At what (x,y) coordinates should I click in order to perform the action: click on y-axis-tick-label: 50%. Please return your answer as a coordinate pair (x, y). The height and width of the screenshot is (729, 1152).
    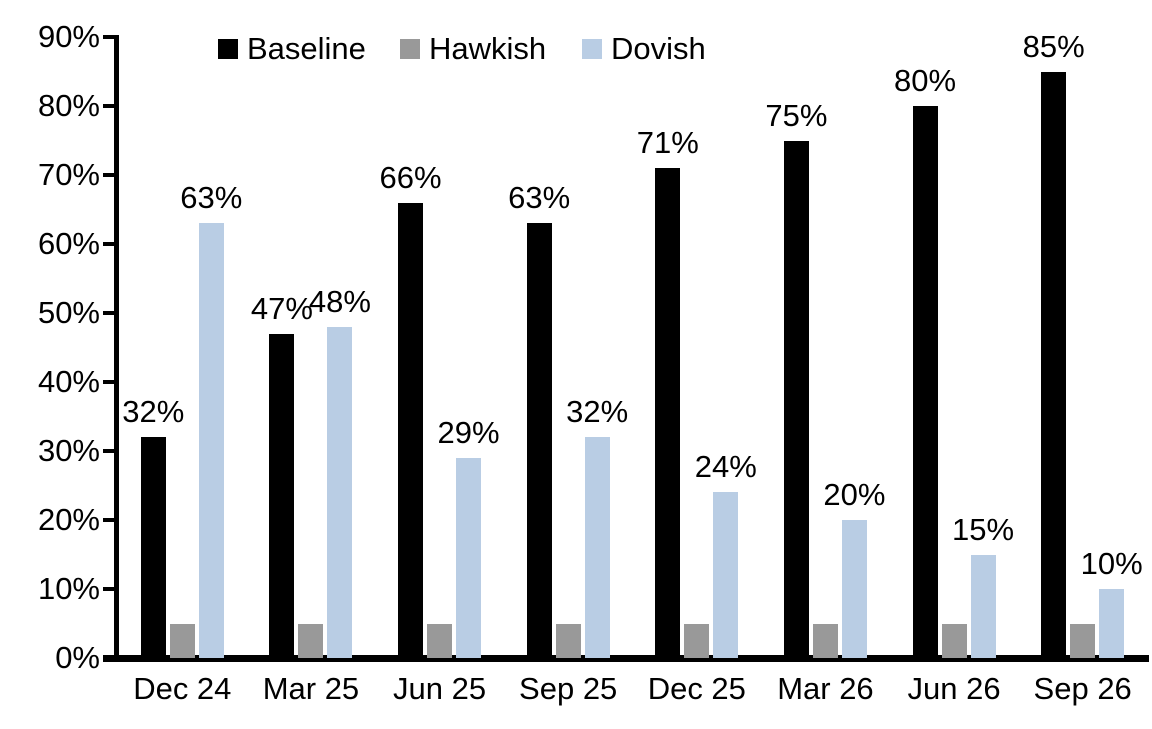
    Looking at the image, I should click on (68, 312).